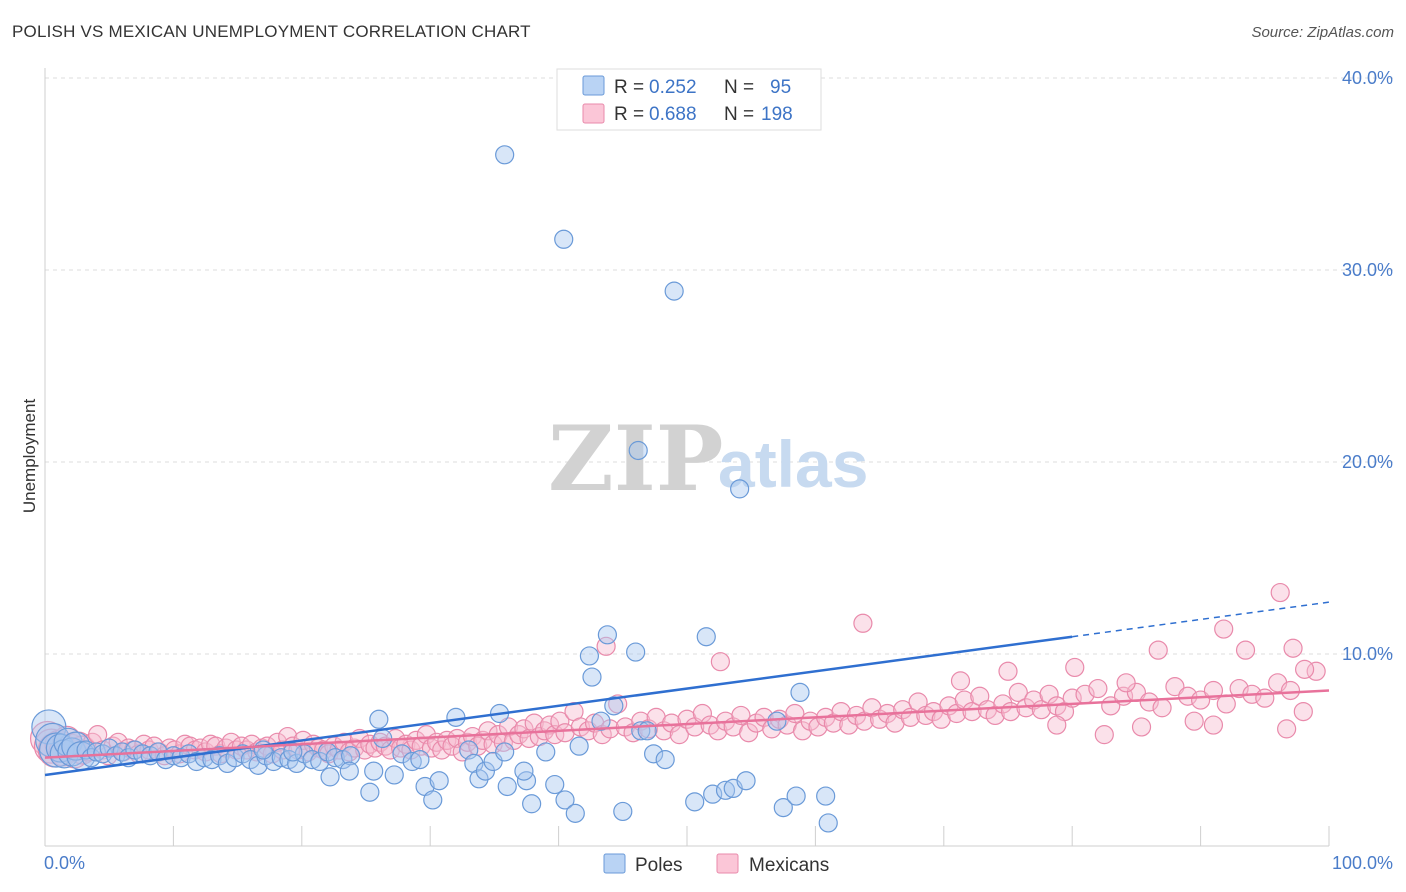  What do you see at coordinates (1367, 366) in the screenshot?
I see `y-tick-labels: 10.0% 20.0% 30.0% 40.0%` at bounding box center [1367, 366].